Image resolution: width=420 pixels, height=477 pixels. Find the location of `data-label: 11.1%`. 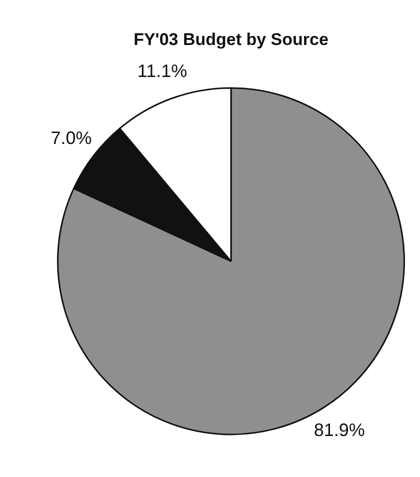

data-label: 11.1% is located at coordinates (162, 71).